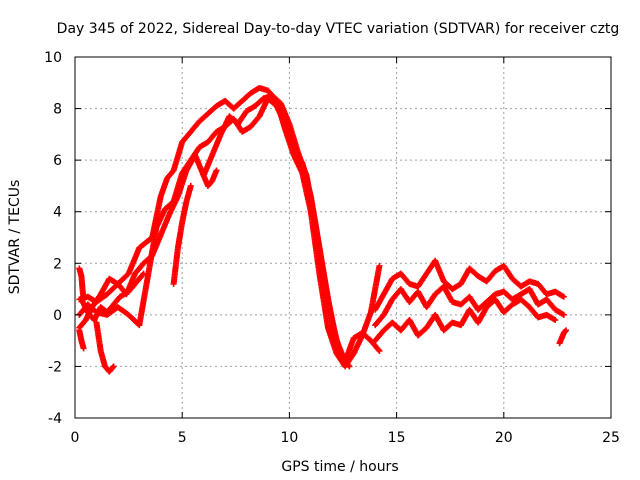  Describe the element at coordinates (57, 161) in the screenshot. I see `y-tick-label: 6` at that location.